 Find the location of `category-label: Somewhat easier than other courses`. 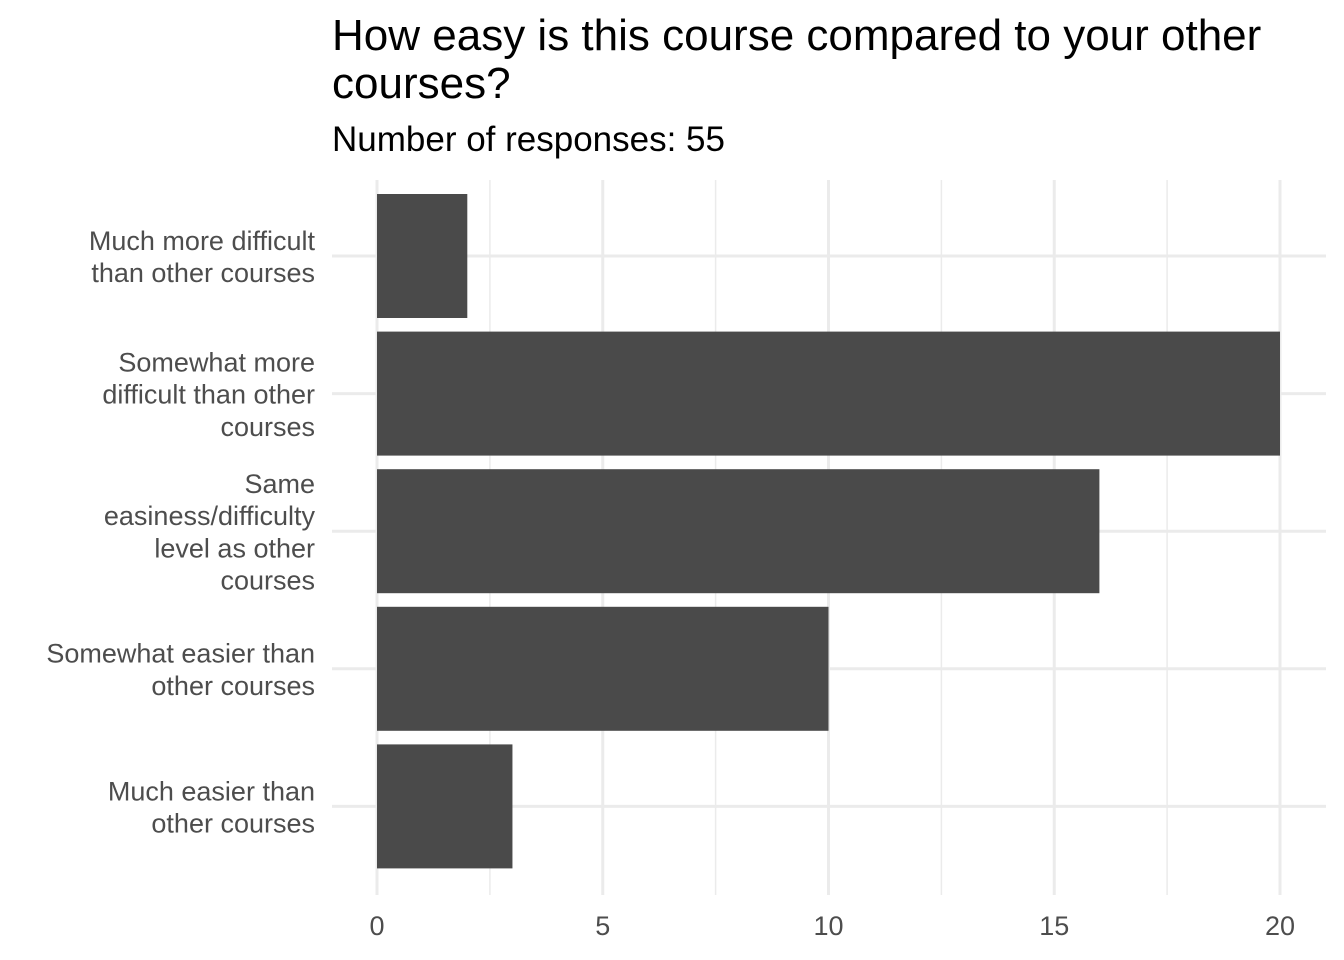

category-label: Somewhat easier than other courses is located at coordinates (180, 670).